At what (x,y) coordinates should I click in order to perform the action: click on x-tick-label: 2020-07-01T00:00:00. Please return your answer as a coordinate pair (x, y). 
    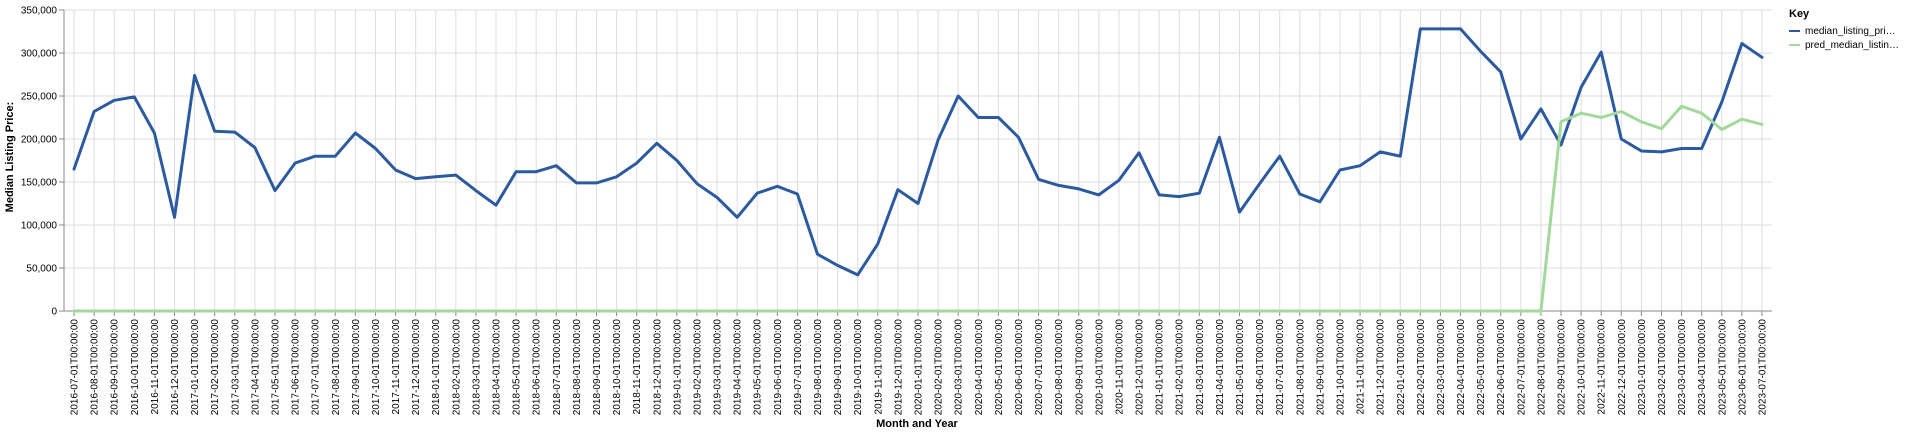
    Looking at the image, I should click on (1039, 367).